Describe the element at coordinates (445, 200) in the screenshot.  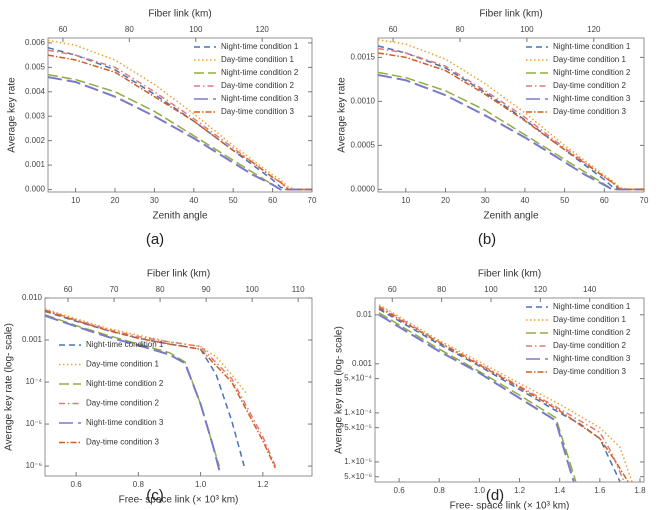
I see `x-tick-label: 20` at that location.